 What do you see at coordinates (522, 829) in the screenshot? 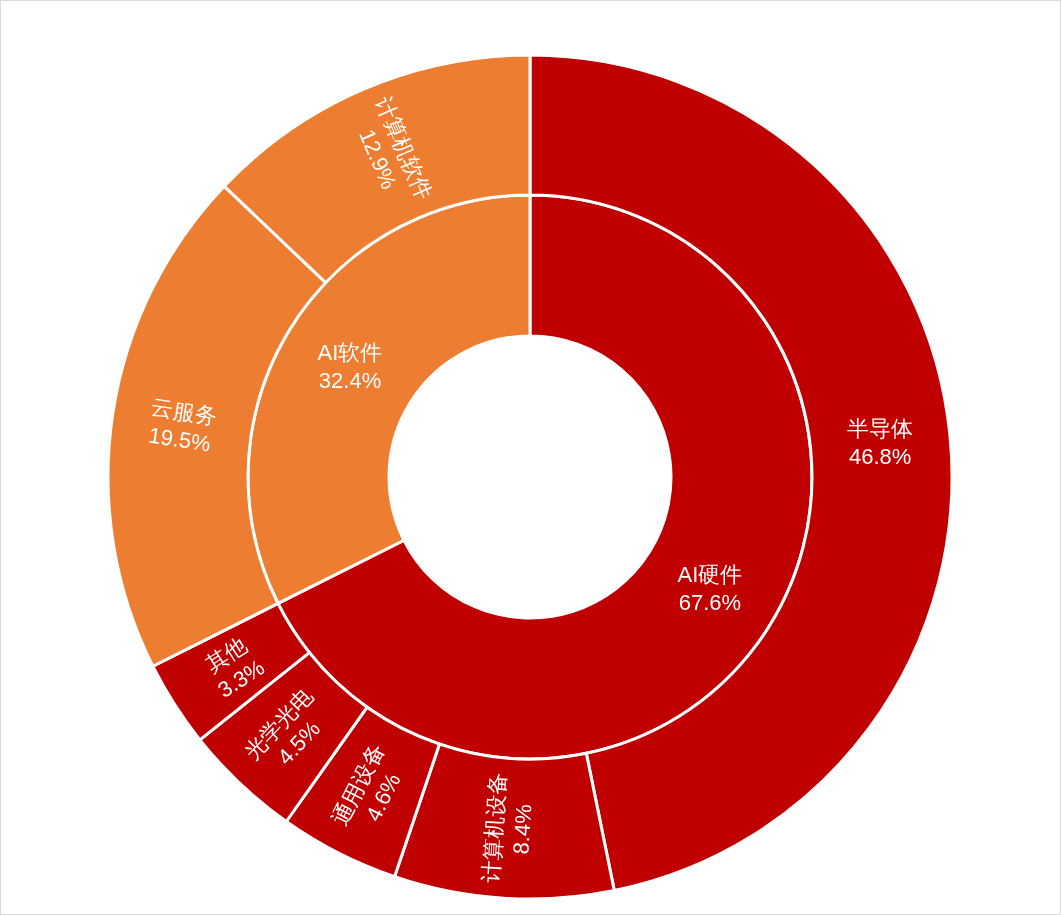
I see `data-label: 8.4%` at bounding box center [522, 829].